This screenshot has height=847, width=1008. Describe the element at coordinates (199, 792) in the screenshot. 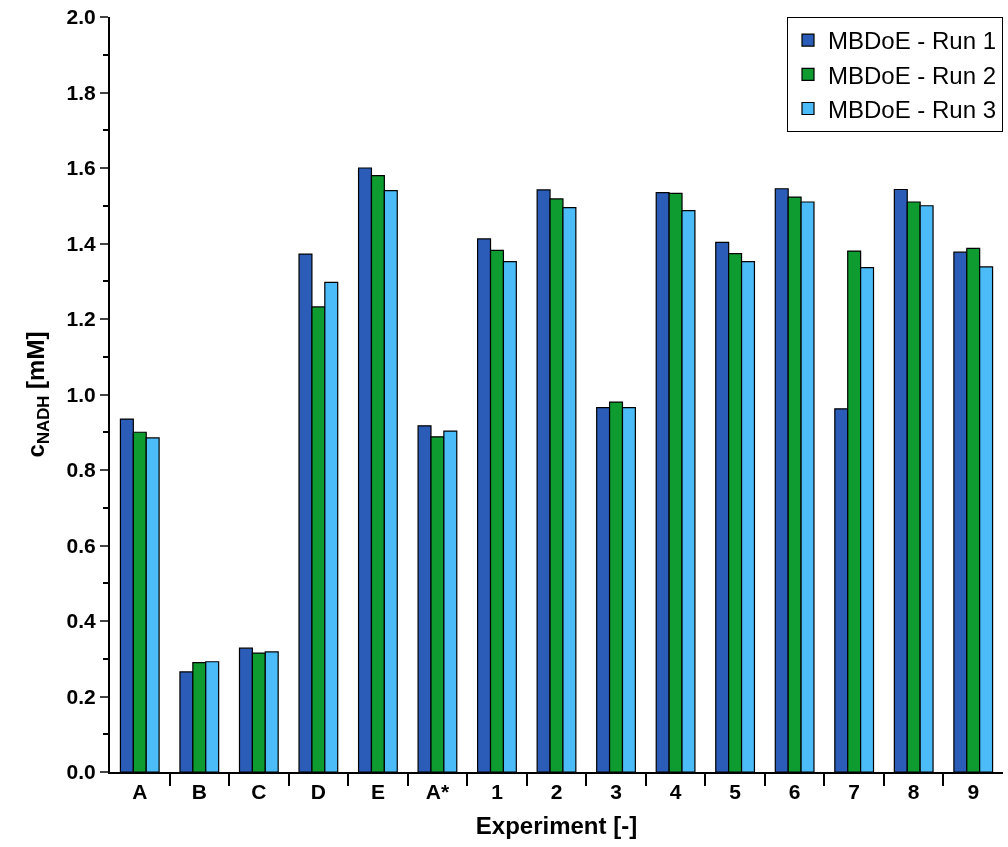

I see `x-tick-label: B` at that location.